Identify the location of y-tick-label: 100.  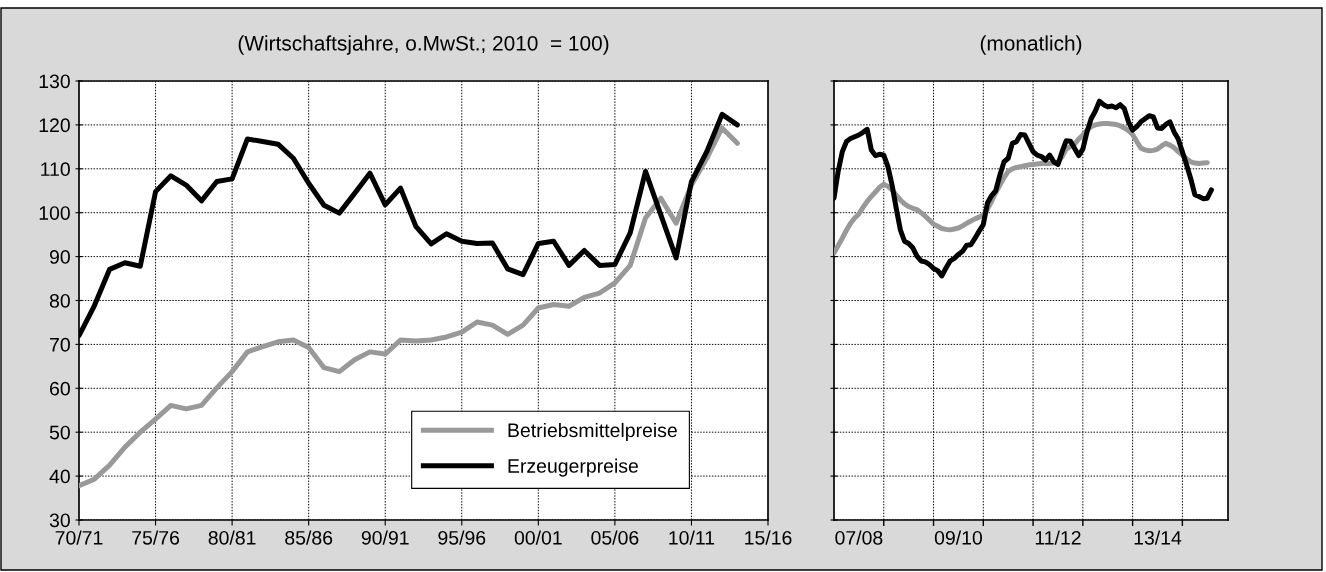
(54, 213).